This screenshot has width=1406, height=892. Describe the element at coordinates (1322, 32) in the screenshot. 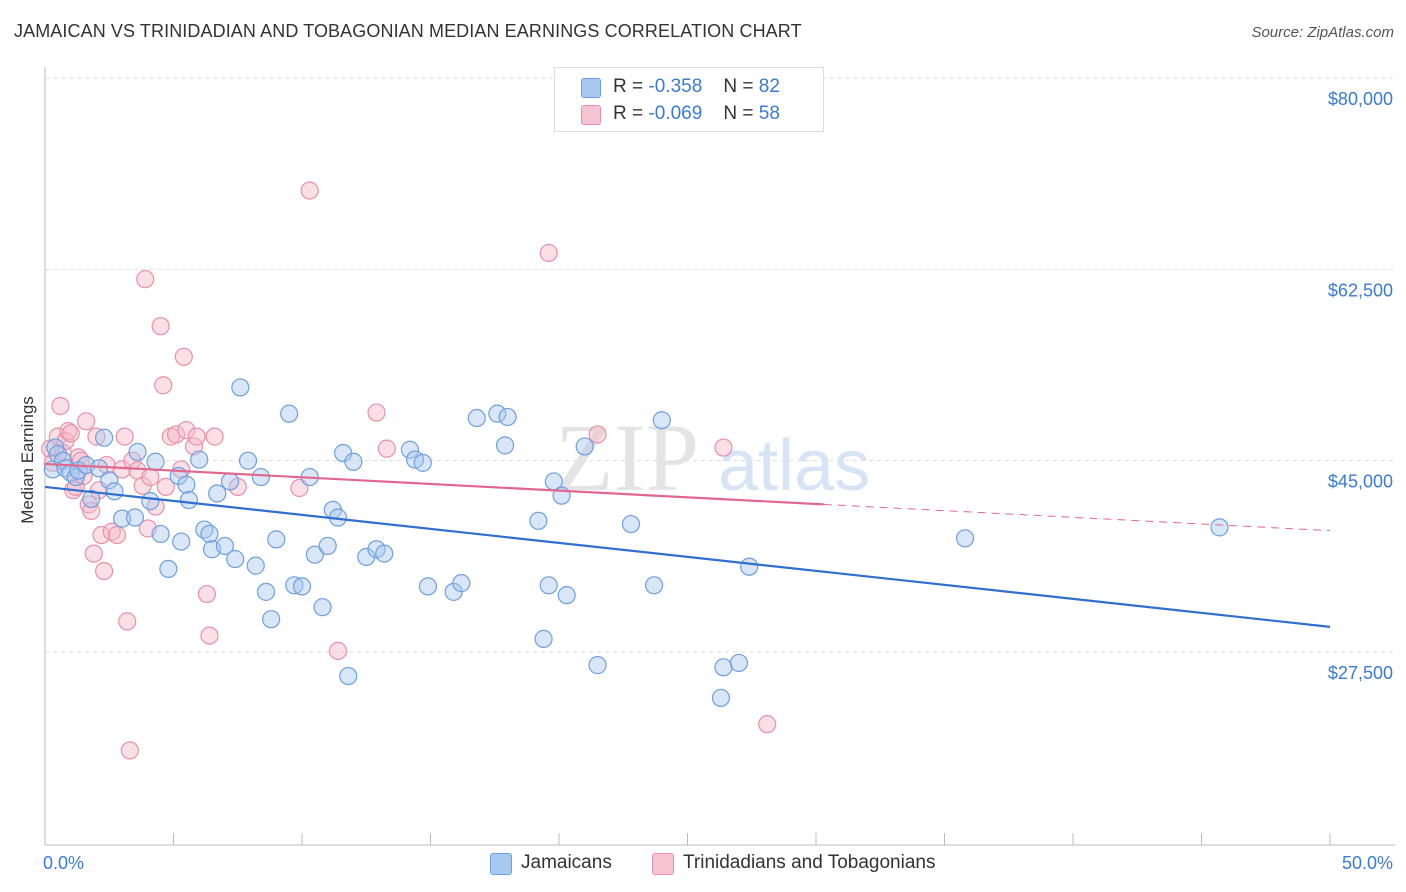

I see `source-label: Source: ZipAtlas.com` at that location.